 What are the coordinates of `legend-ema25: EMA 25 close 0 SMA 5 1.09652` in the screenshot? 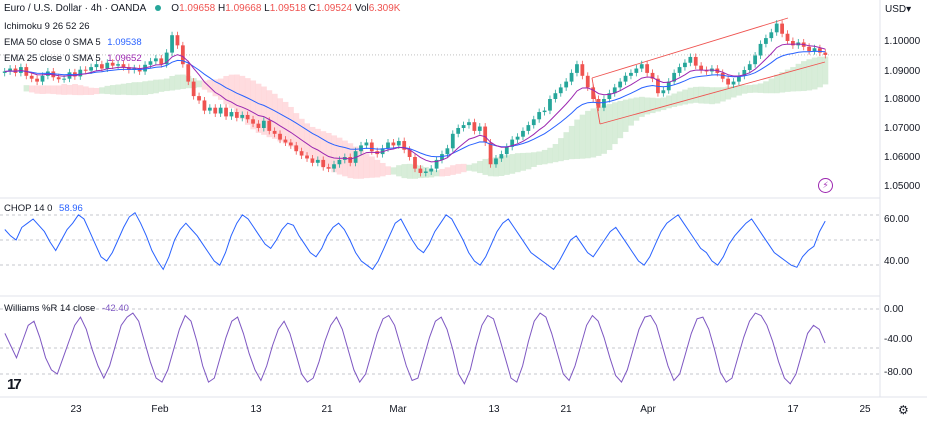 It's located at (73, 58).